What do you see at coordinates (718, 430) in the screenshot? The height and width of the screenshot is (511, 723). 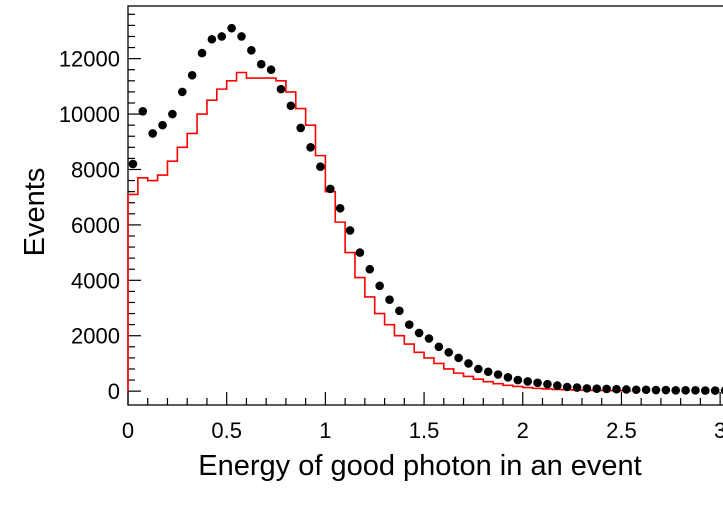 I see `x-tick-label: 3` at bounding box center [718, 430].